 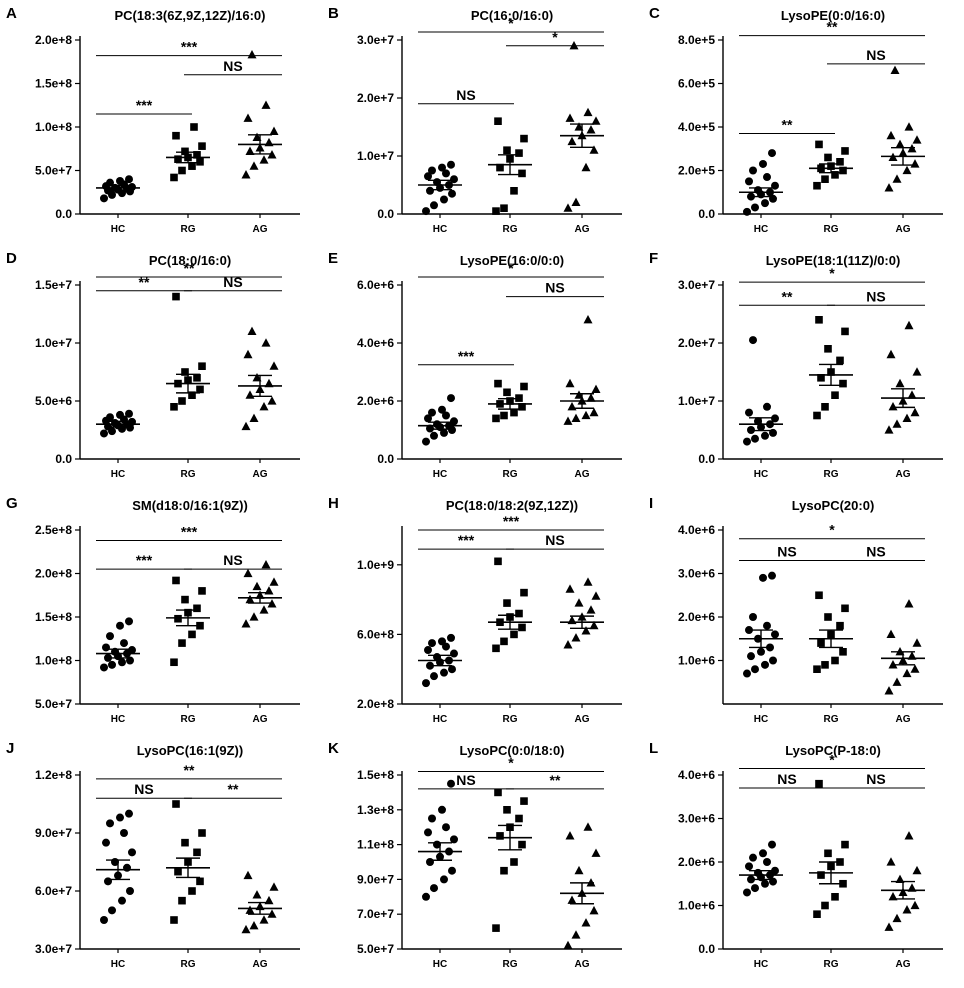 What do you see at coordinates (653, 258) in the screenshot?
I see `panel-letter: F` at bounding box center [653, 258].